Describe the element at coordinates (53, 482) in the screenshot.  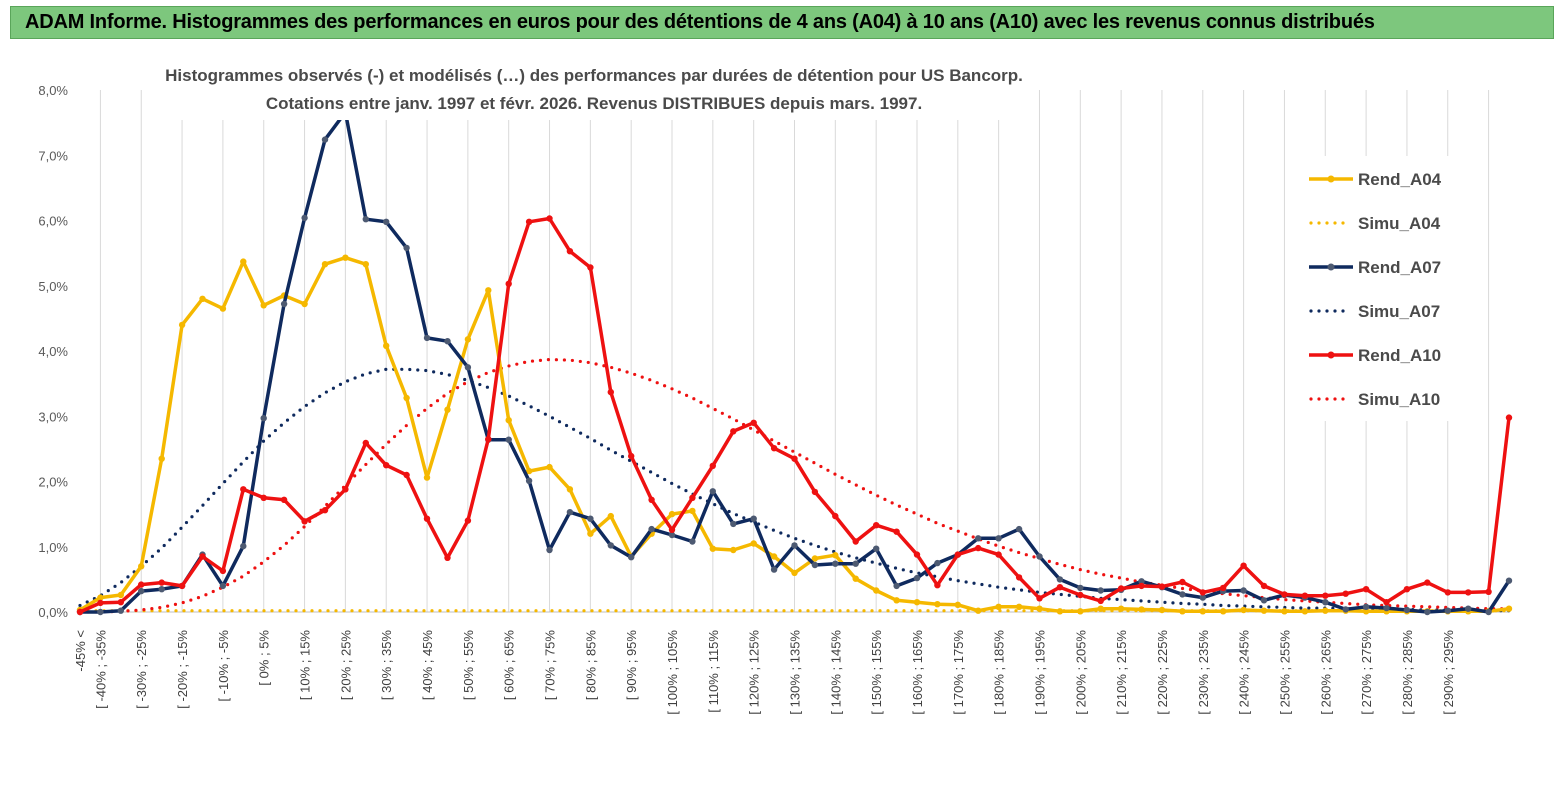
I see `y-tick-label: 2,0%` at that location.